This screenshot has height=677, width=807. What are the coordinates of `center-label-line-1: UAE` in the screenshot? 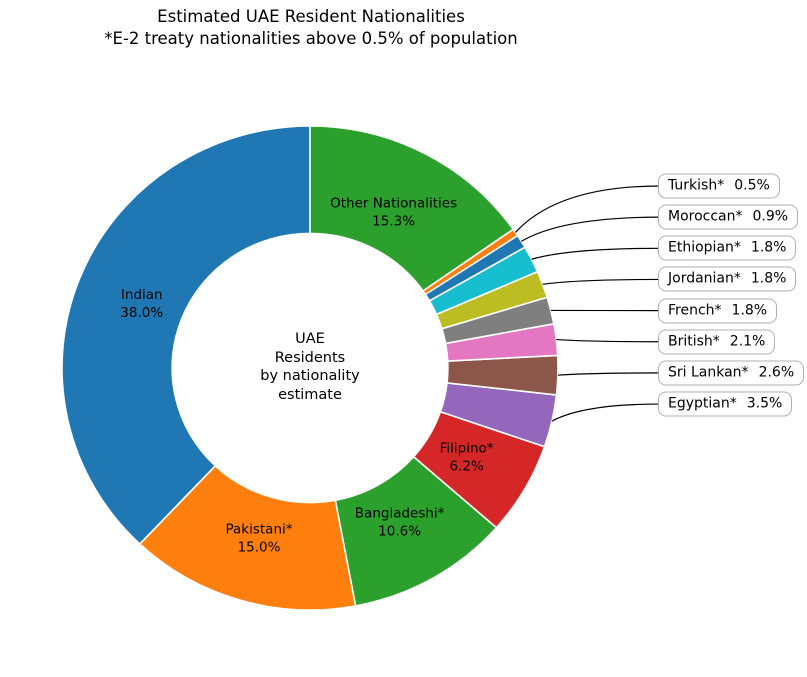 It's located at (310, 339).